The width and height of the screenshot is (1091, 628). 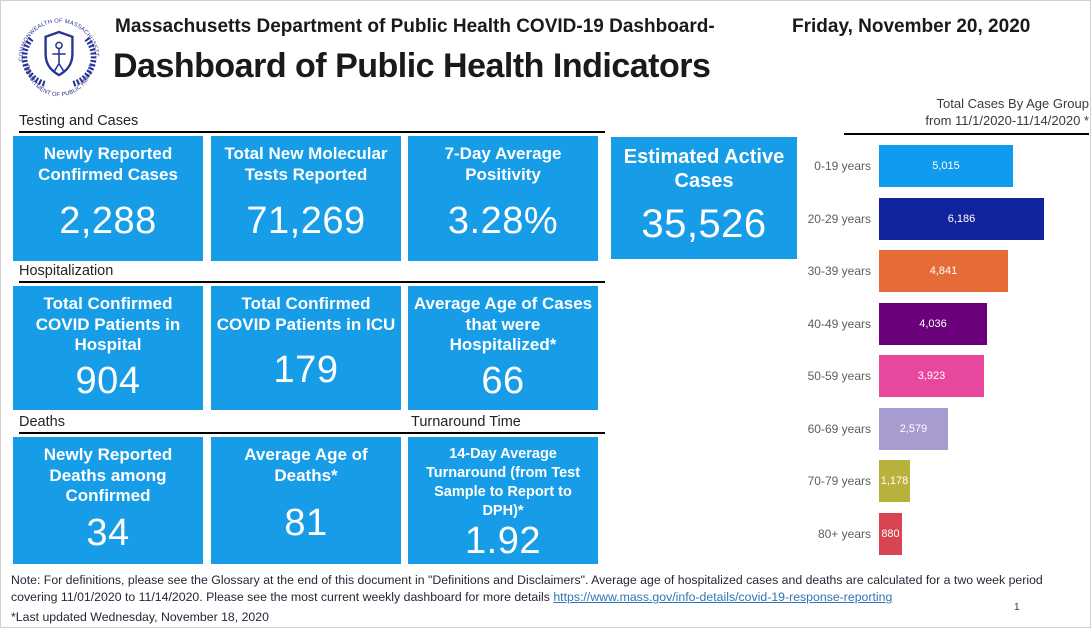 I want to click on age-bar-category-label: 40-49 years, so click(x=839, y=323).